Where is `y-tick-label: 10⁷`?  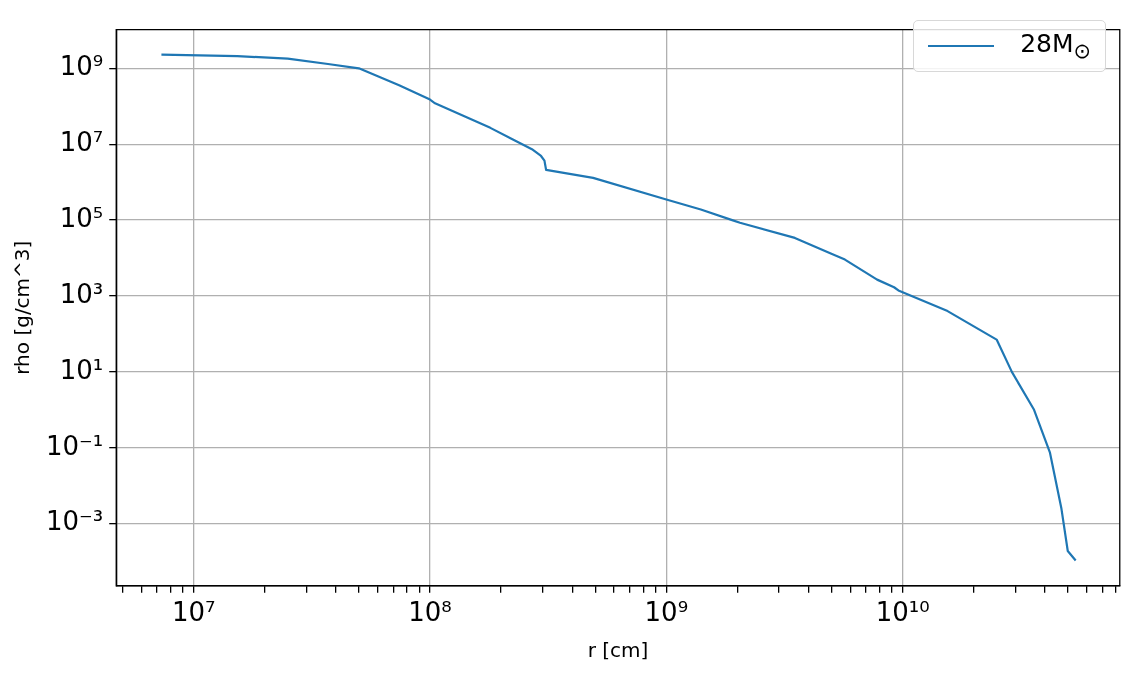 y-tick-label: 10⁷ is located at coordinates (81, 141).